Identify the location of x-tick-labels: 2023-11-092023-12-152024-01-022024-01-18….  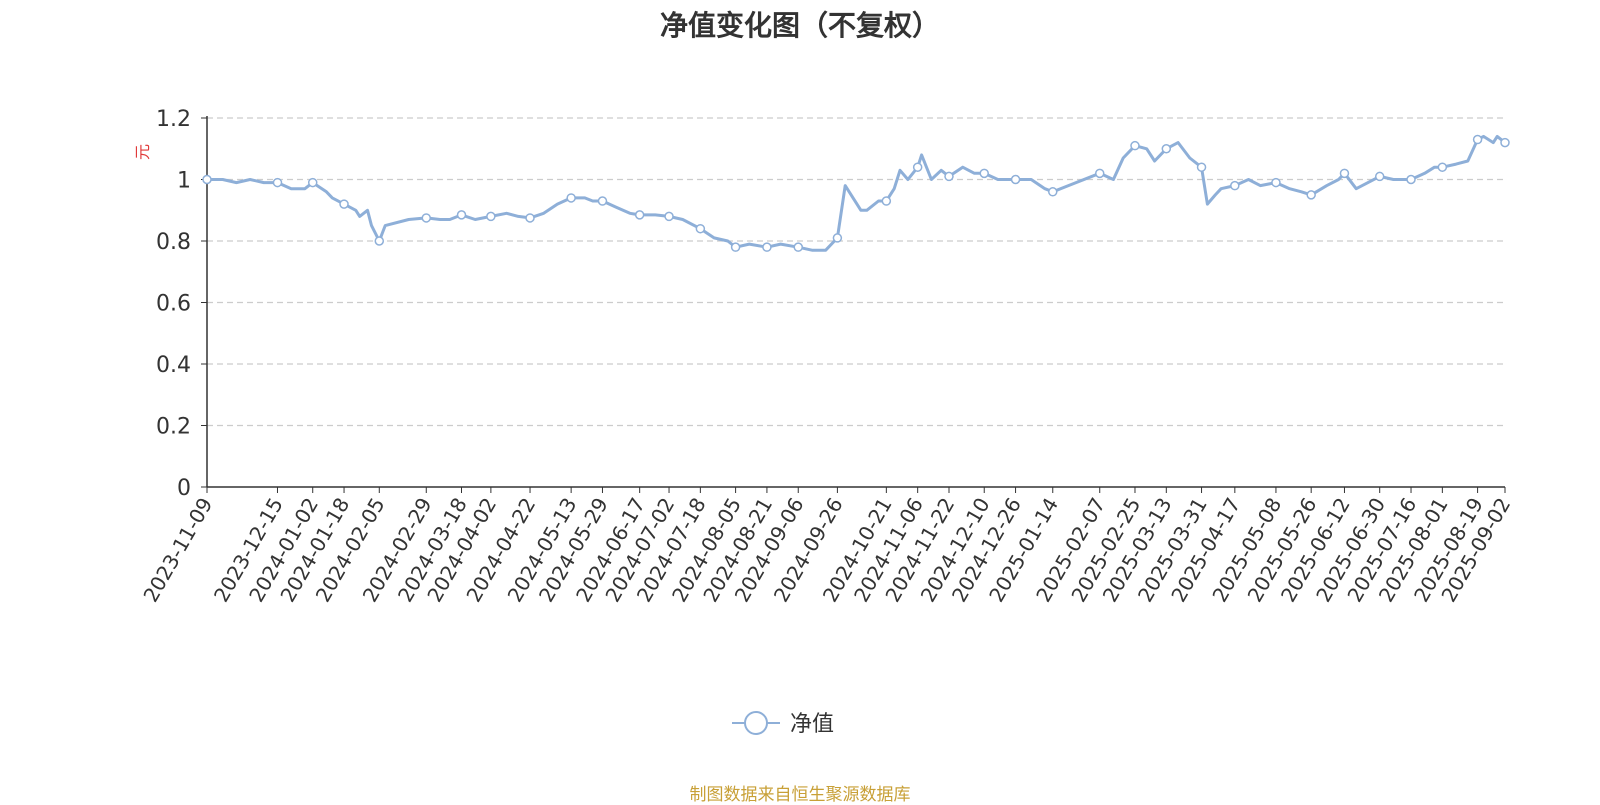
(826, 549).